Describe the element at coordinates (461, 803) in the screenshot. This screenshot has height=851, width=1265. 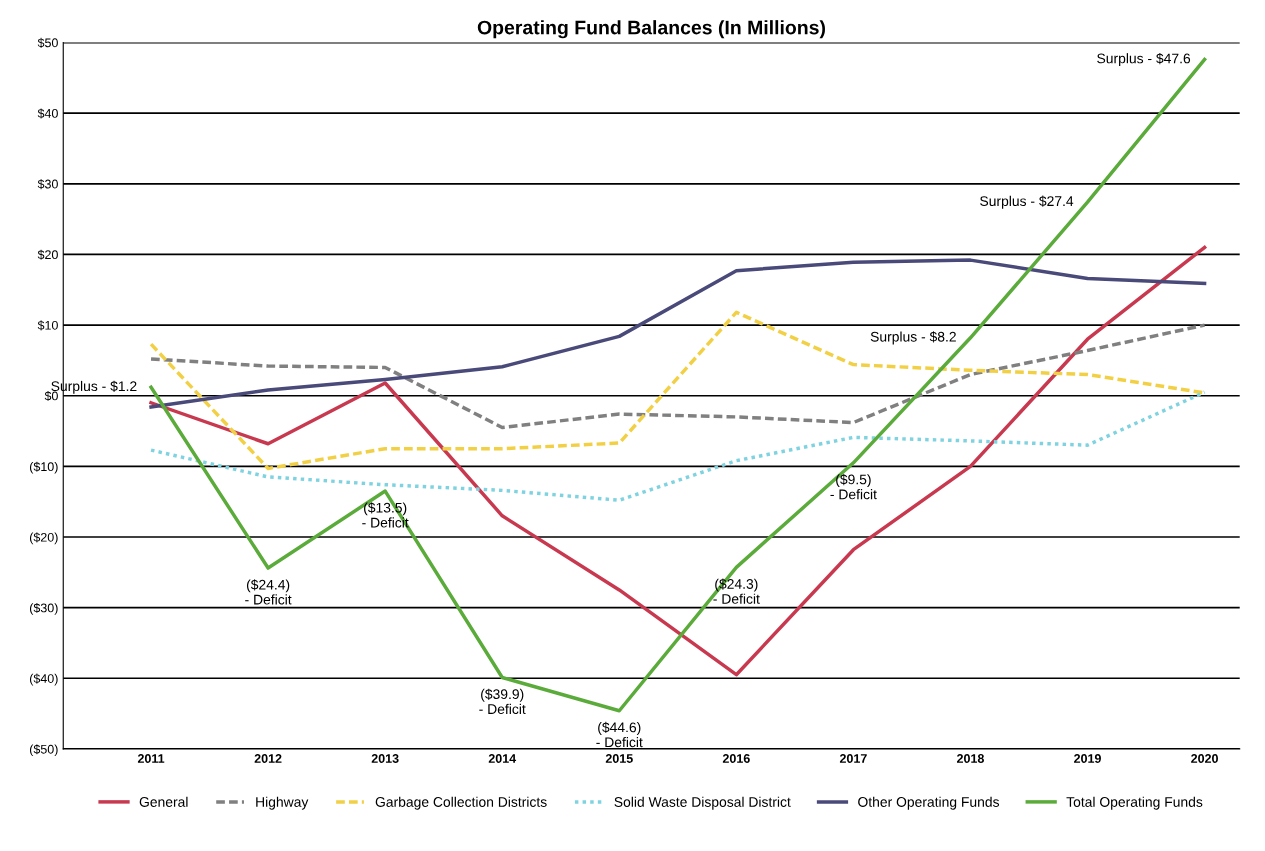
I see `legend-label: Garbage Collection Districts` at that location.